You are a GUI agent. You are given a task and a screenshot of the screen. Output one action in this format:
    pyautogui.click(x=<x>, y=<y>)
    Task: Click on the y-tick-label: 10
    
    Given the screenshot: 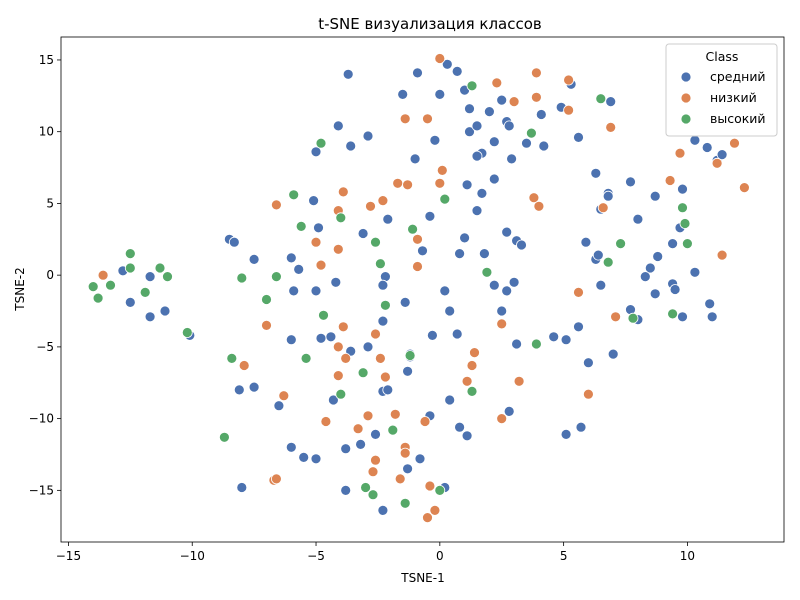 What is the action you would take?
    pyautogui.click(x=46, y=132)
    